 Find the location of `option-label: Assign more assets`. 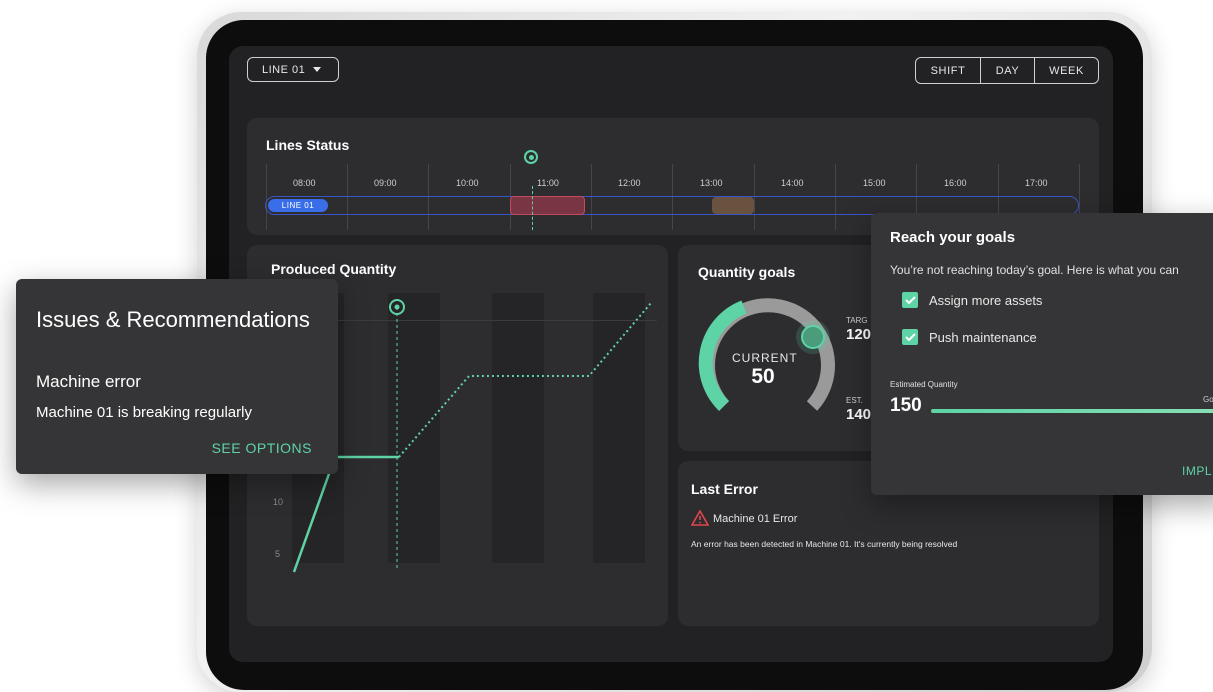

option-label: Assign more assets is located at coordinates (986, 300).